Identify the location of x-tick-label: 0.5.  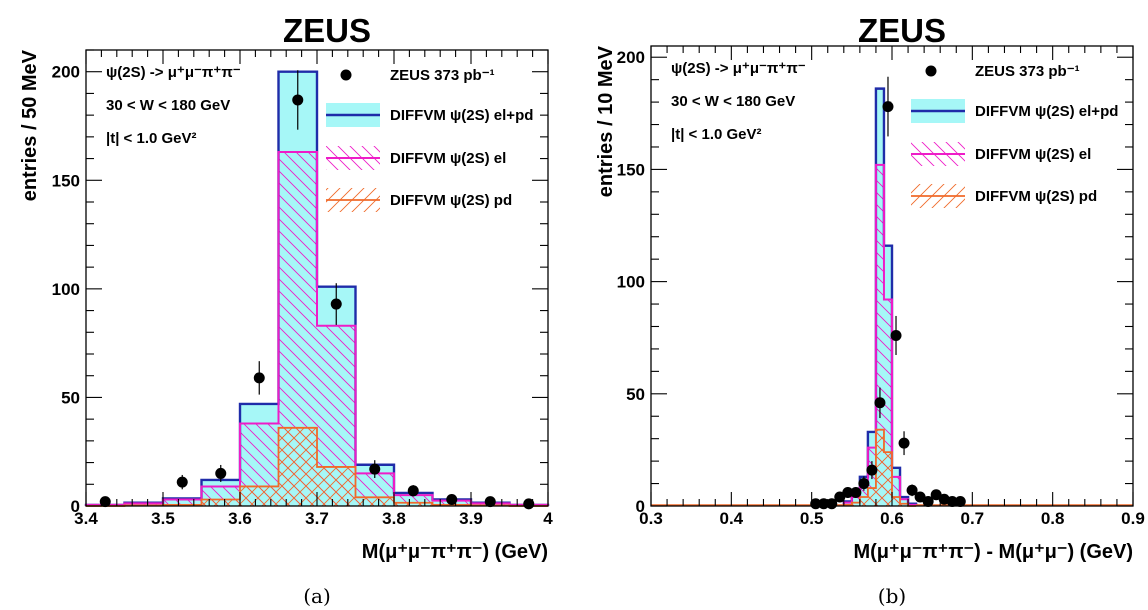
(812, 518).